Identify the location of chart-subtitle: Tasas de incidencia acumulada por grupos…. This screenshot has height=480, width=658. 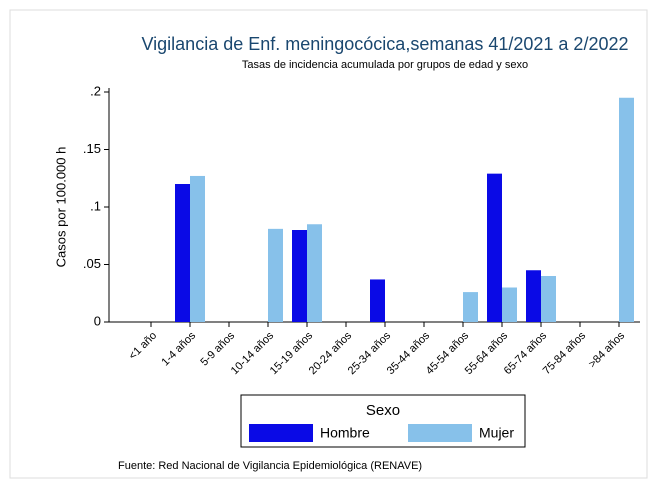
(385, 65).